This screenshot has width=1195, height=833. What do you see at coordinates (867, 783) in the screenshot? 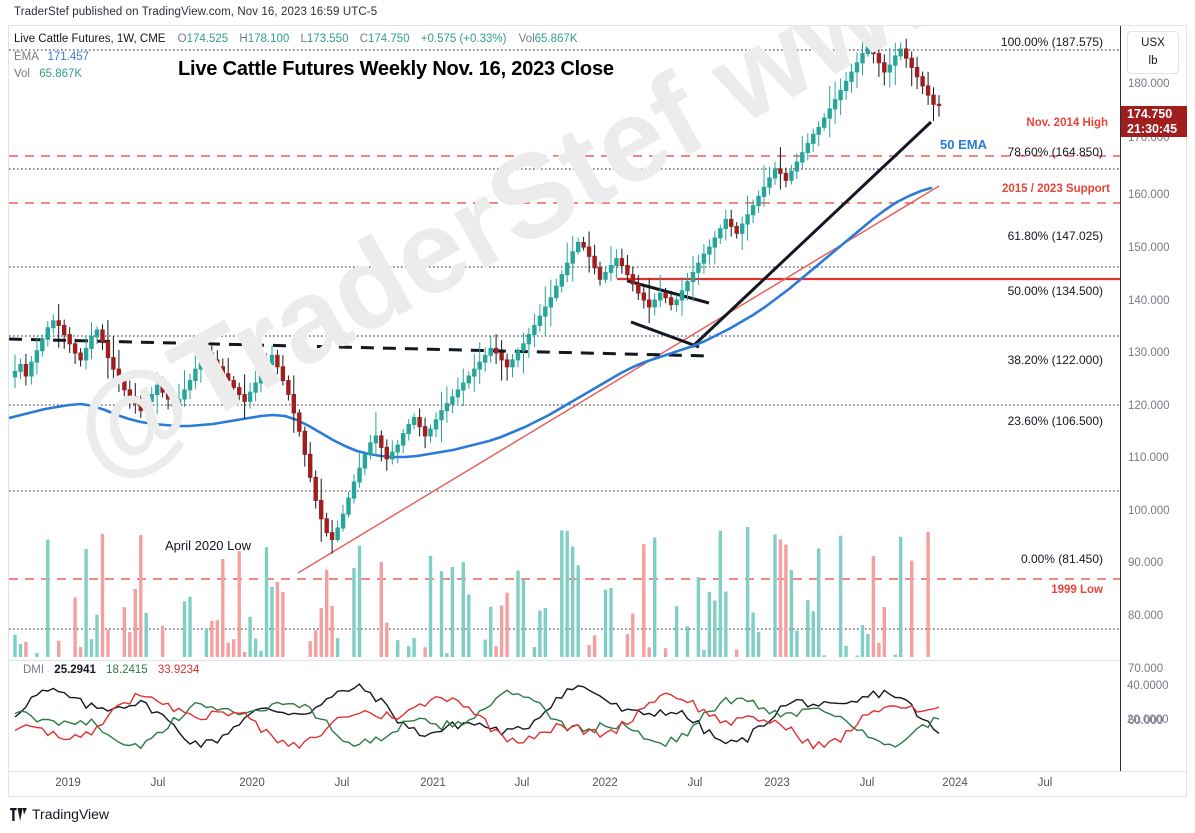
I see `time-tick-jul-2023: Jul` at bounding box center [867, 783].